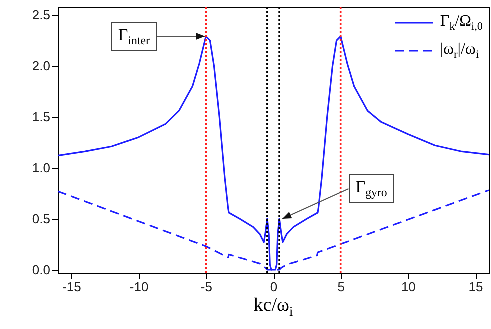 Image resolution: width=491 pixels, height=329 pixels. Describe the element at coordinates (476, 287) in the screenshot. I see `x-tick-label: 15` at that location.